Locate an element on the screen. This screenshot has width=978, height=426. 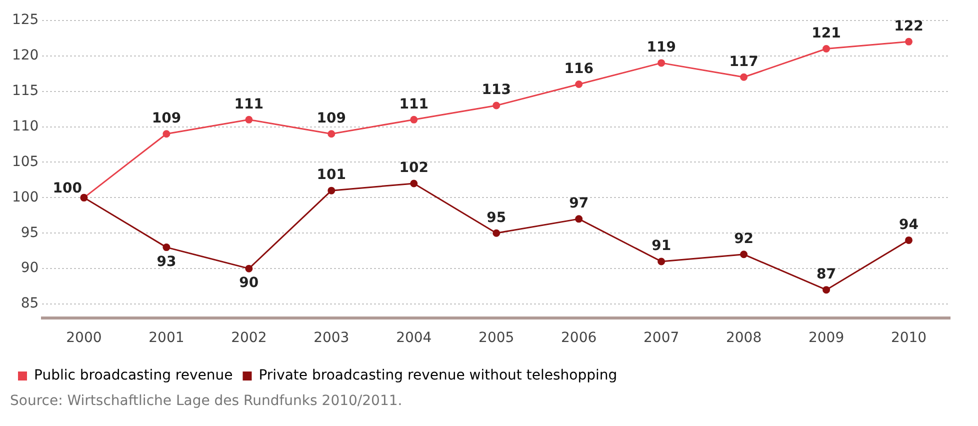
y-tick-label: 100 is located at coordinates (25, 197).